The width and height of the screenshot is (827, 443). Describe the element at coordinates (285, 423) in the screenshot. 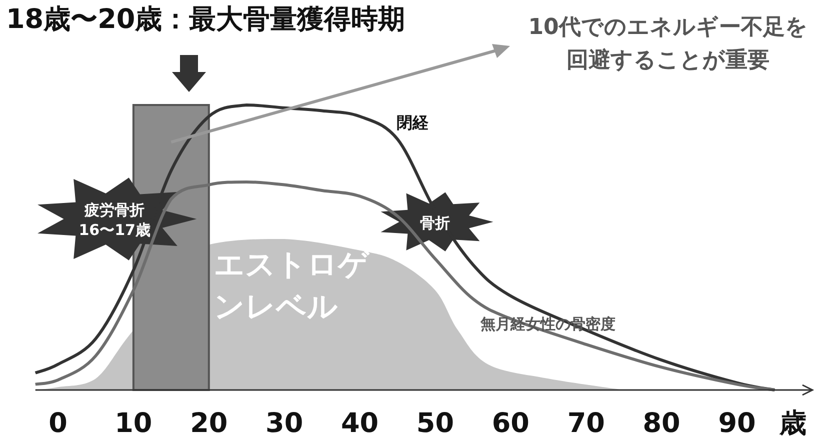

I see `x-tick-label: 30` at that location.